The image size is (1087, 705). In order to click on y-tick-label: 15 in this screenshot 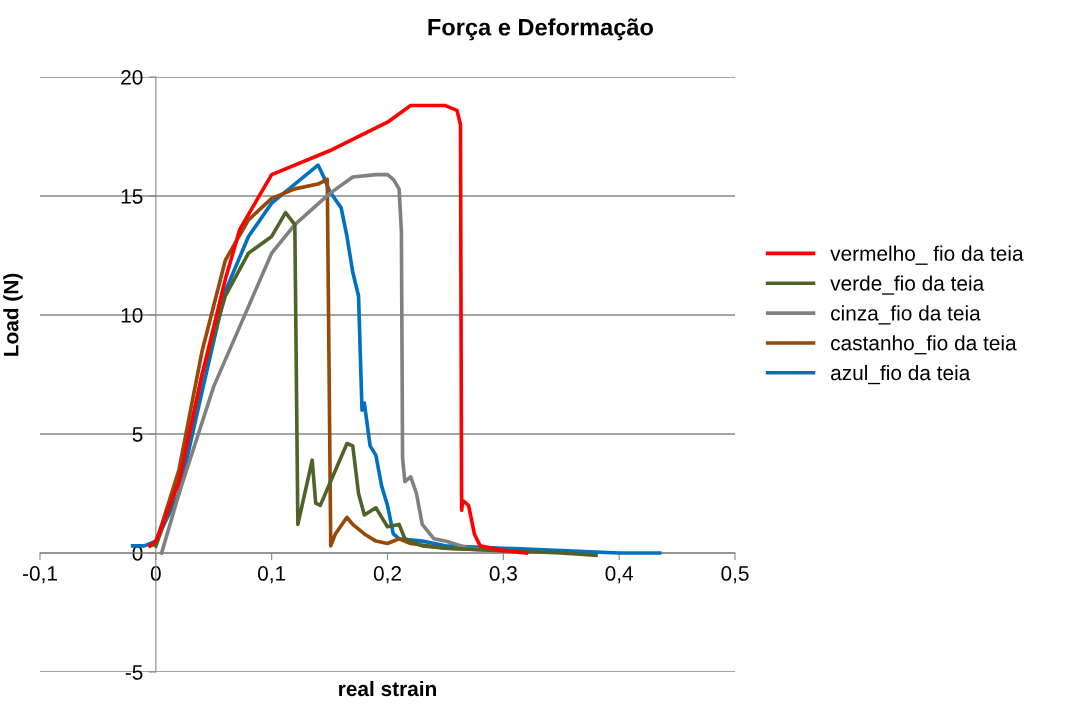, I will do `click(132, 196)`.